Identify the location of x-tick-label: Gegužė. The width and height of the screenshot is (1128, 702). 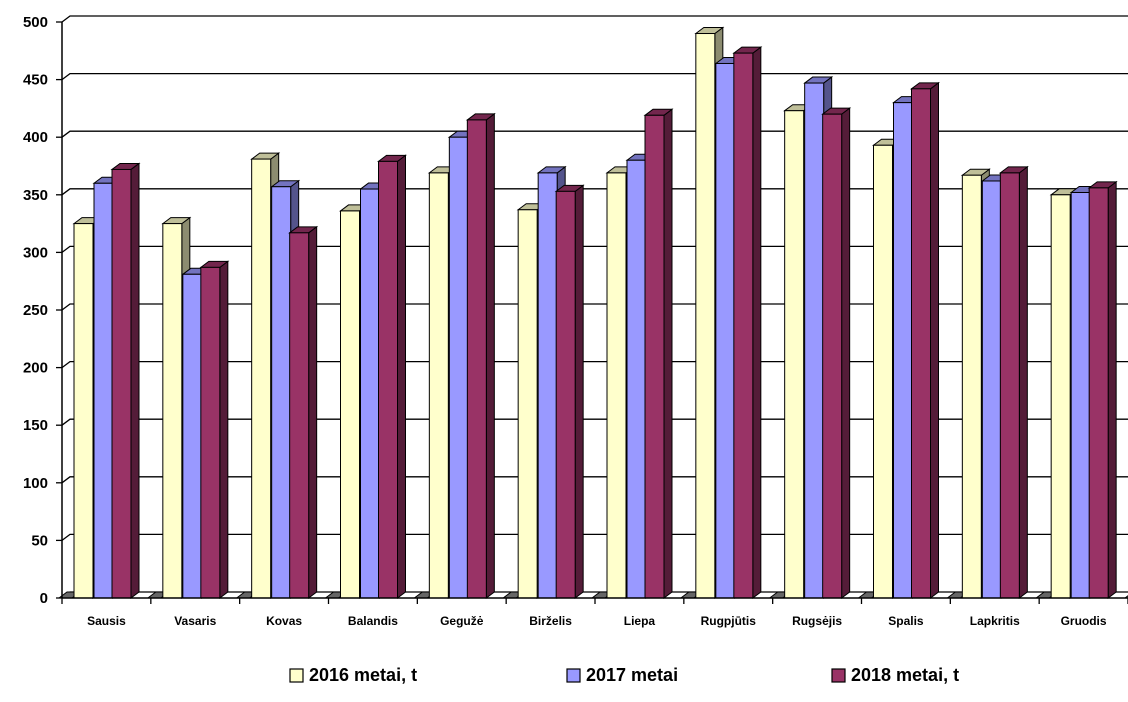
(462, 621).